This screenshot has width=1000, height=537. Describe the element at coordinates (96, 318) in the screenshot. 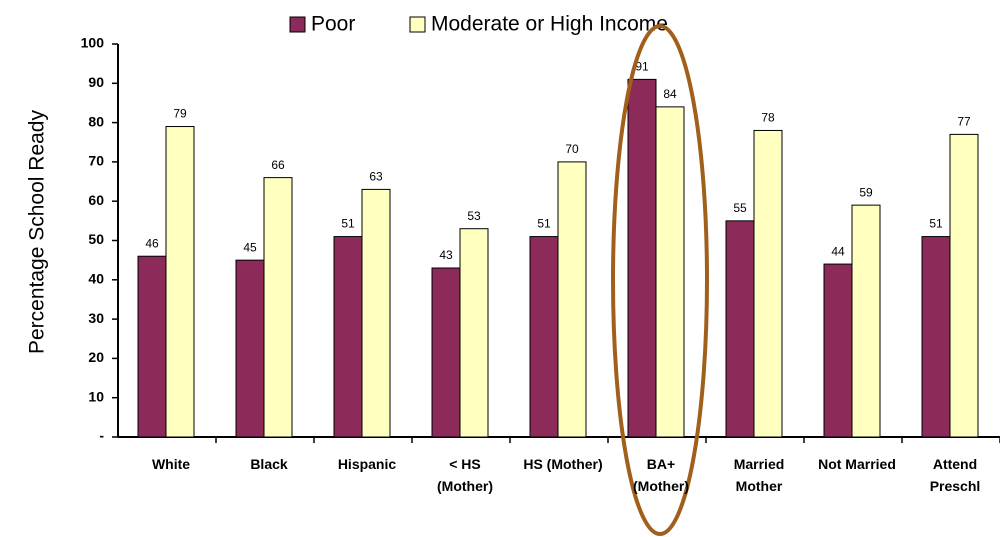

I see `y-tick-label: 30` at that location.